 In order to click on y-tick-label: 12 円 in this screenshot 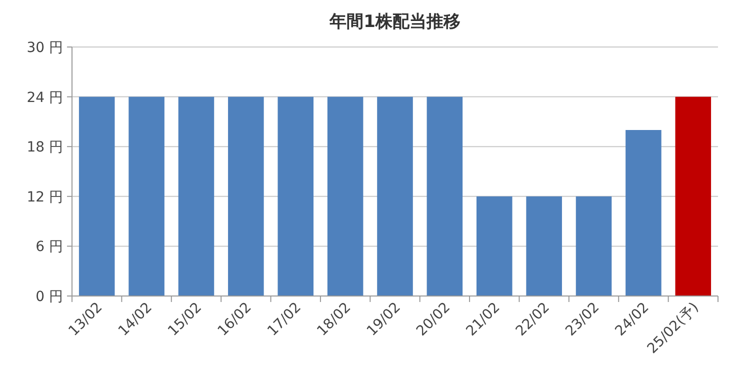, I will do `click(44, 197)`.